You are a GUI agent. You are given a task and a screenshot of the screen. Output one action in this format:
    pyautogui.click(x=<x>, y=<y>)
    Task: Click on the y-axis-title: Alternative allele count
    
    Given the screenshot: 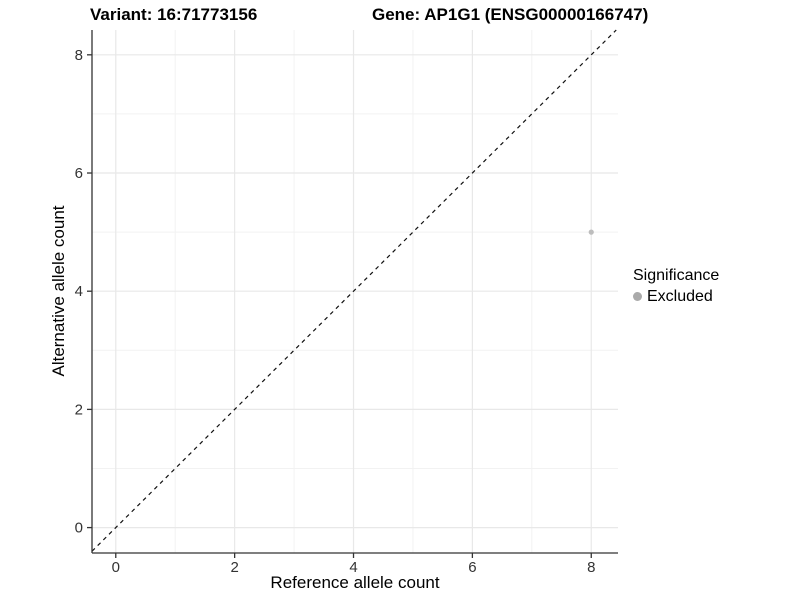 What is the action you would take?
    pyautogui.click(x=58, y=291)
    